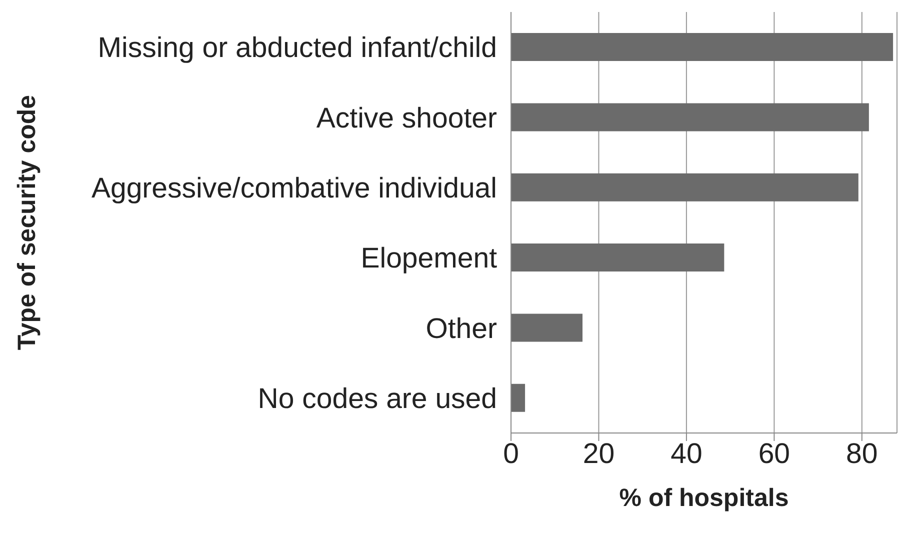 The width and height of the screenshot is (899, 548). What do you see at coordinates (429, 258) in the screenshot?
I see `y-tick-label: Elopement` at bounding box center [429, 258].